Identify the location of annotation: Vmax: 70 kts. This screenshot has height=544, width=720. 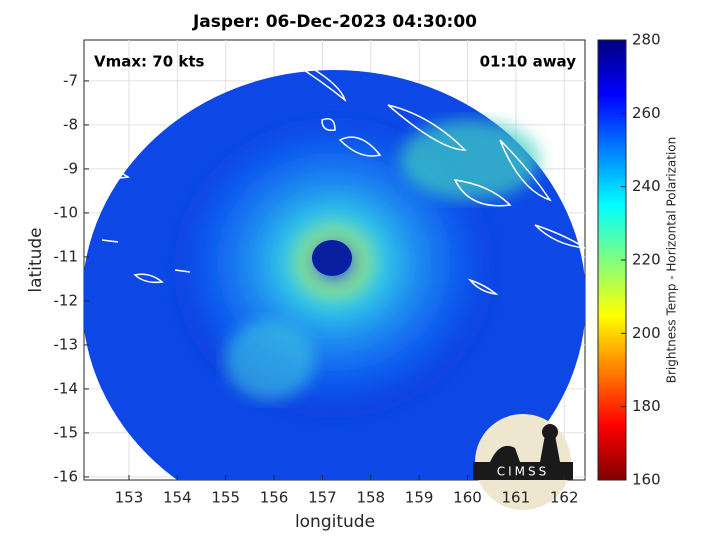
(149, 62).